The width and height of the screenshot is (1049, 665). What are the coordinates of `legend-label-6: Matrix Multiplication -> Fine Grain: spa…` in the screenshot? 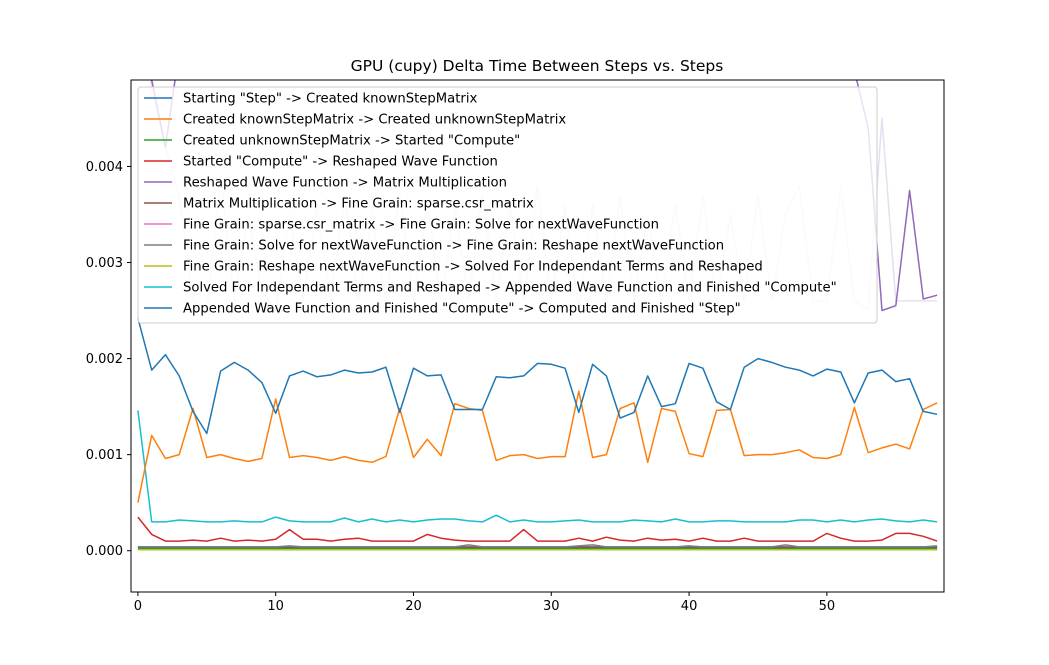 It's located at (358, 204).